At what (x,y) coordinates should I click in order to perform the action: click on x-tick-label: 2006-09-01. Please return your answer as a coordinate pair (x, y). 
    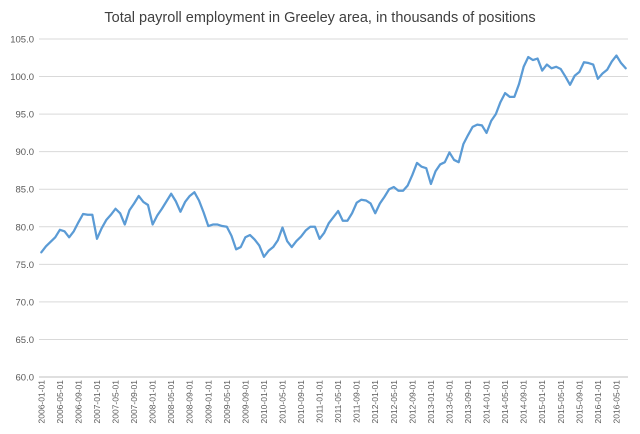
    Looking at the image, I should click on (78, 402).